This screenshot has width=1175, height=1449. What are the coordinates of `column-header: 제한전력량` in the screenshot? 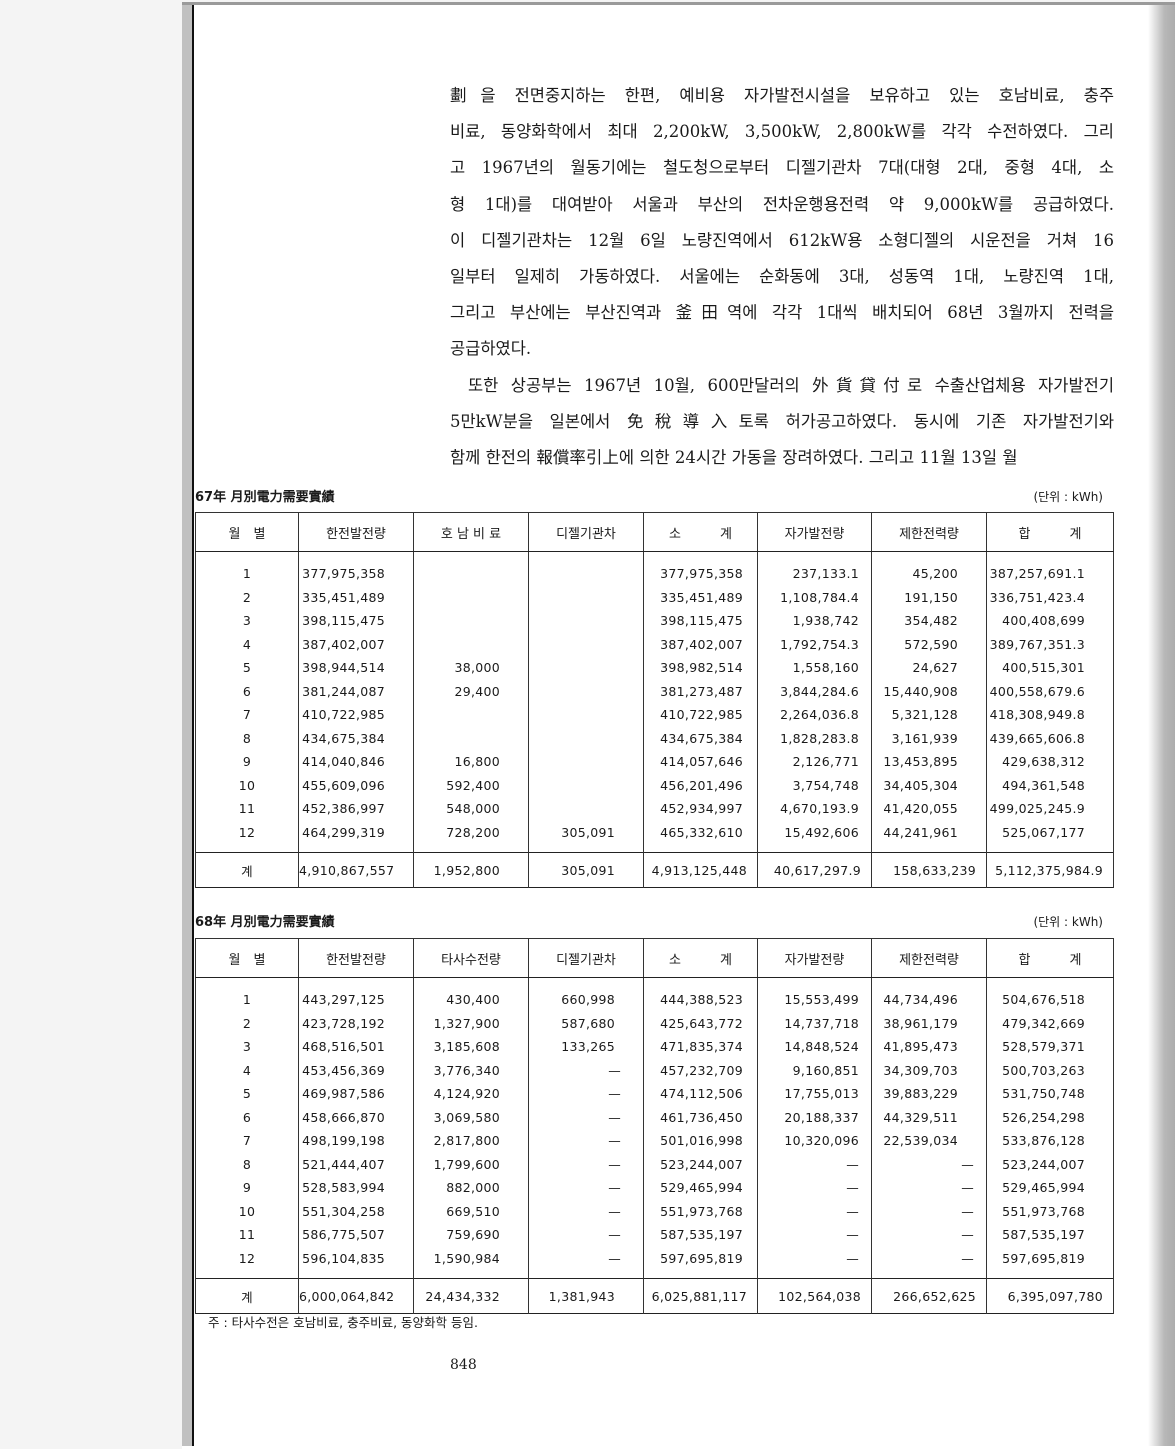 It's located at (929, 532).